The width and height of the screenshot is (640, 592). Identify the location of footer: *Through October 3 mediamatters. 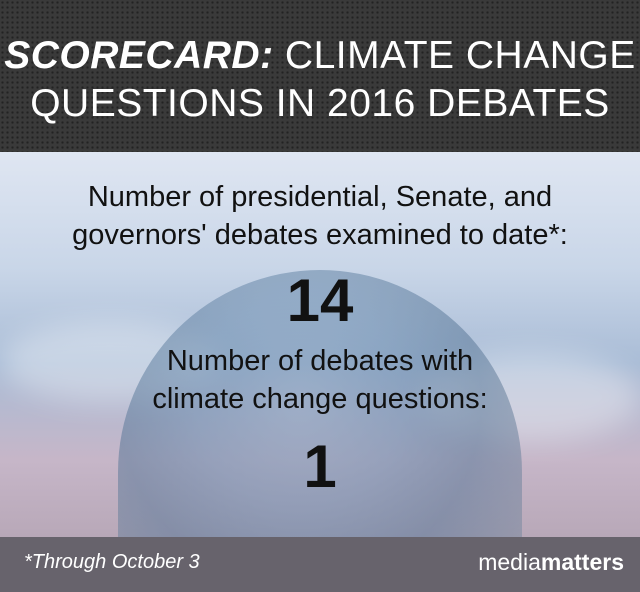
(320, 564).